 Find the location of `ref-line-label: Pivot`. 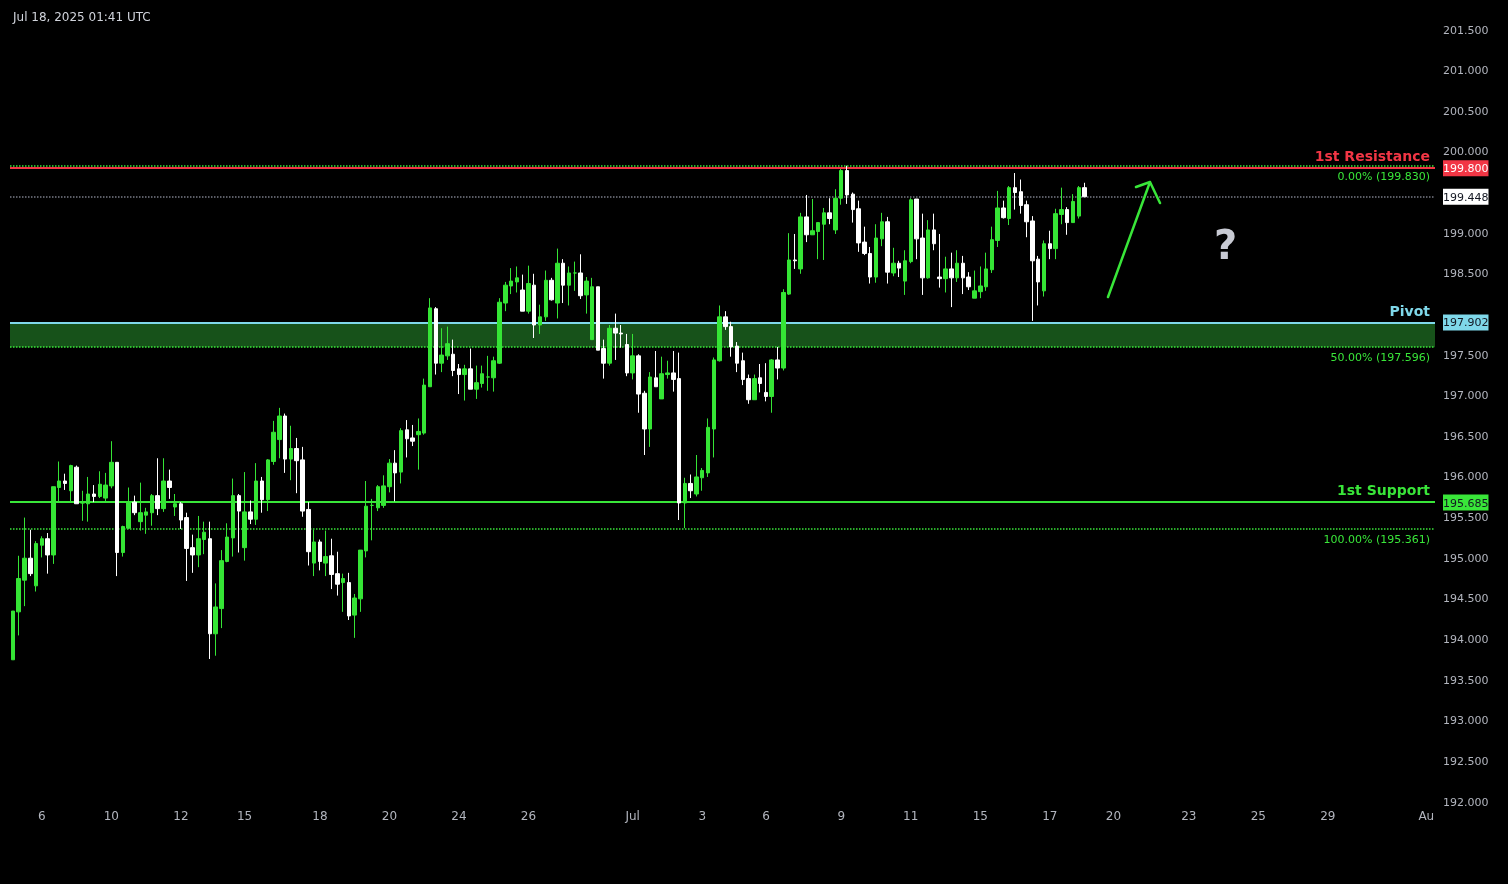

ref-line-label: Pivot is located at coordinates (1410, 310).